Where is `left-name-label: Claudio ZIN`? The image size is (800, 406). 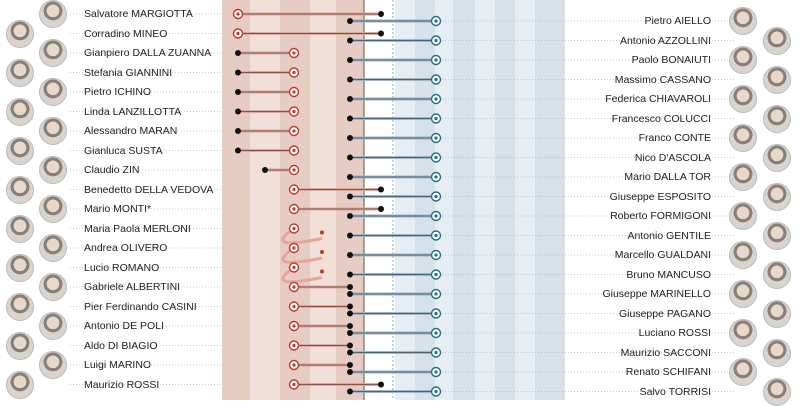 left-name-label: Claudio ZIN is located at coordinates (112, 170).